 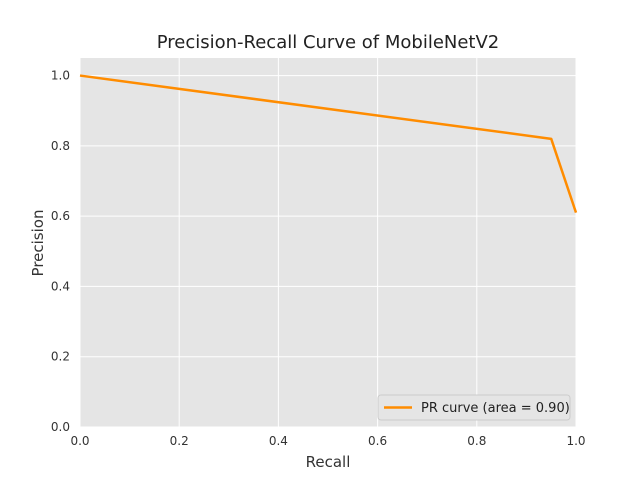 I want to click on y-tick-label: 0.6, so click(x=60, y=216).